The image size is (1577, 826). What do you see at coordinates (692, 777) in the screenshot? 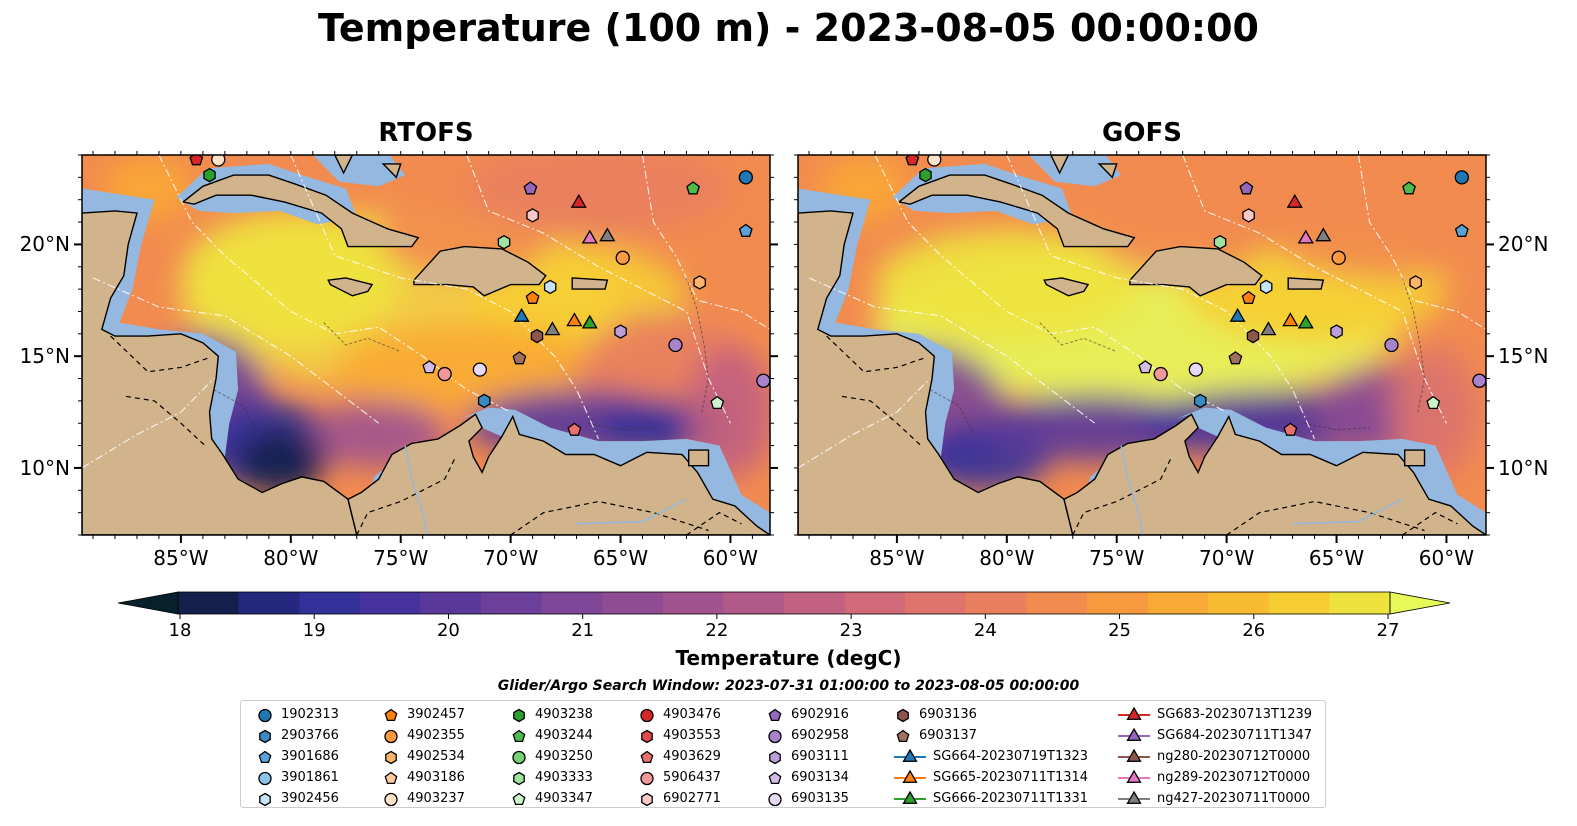
I see `legend-label: 5906437` at bounding box center [692, 777].